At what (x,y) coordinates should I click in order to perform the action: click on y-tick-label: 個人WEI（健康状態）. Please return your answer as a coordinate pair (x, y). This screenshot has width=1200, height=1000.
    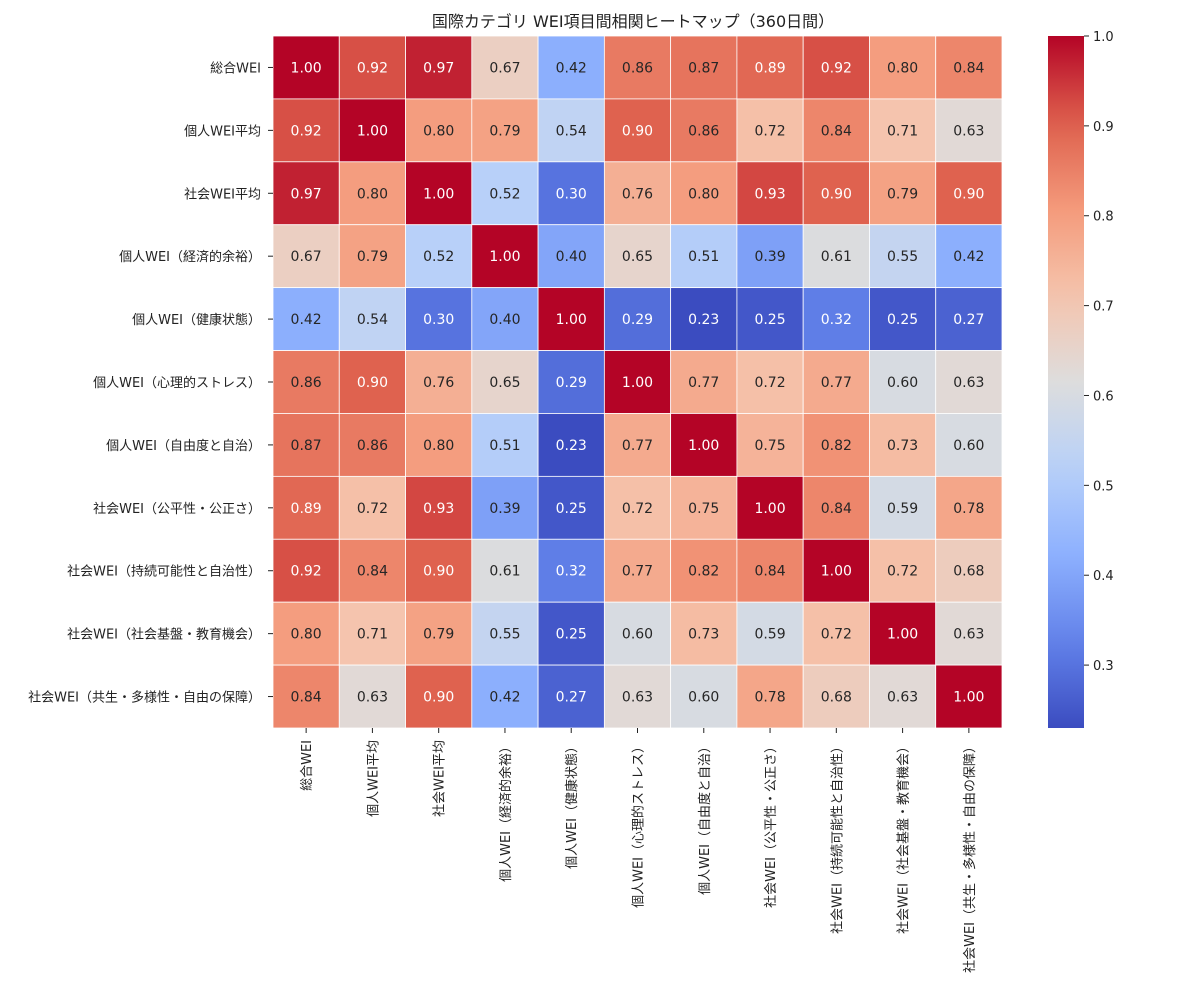
    Looking at the image, I should click on (196, 320).